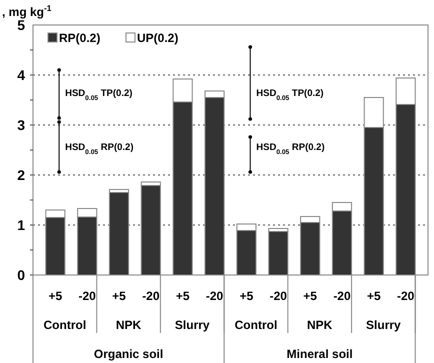  Describe the element at coordinates (129, 354) in the screenshot. I see `text: Organic soil` at that location.